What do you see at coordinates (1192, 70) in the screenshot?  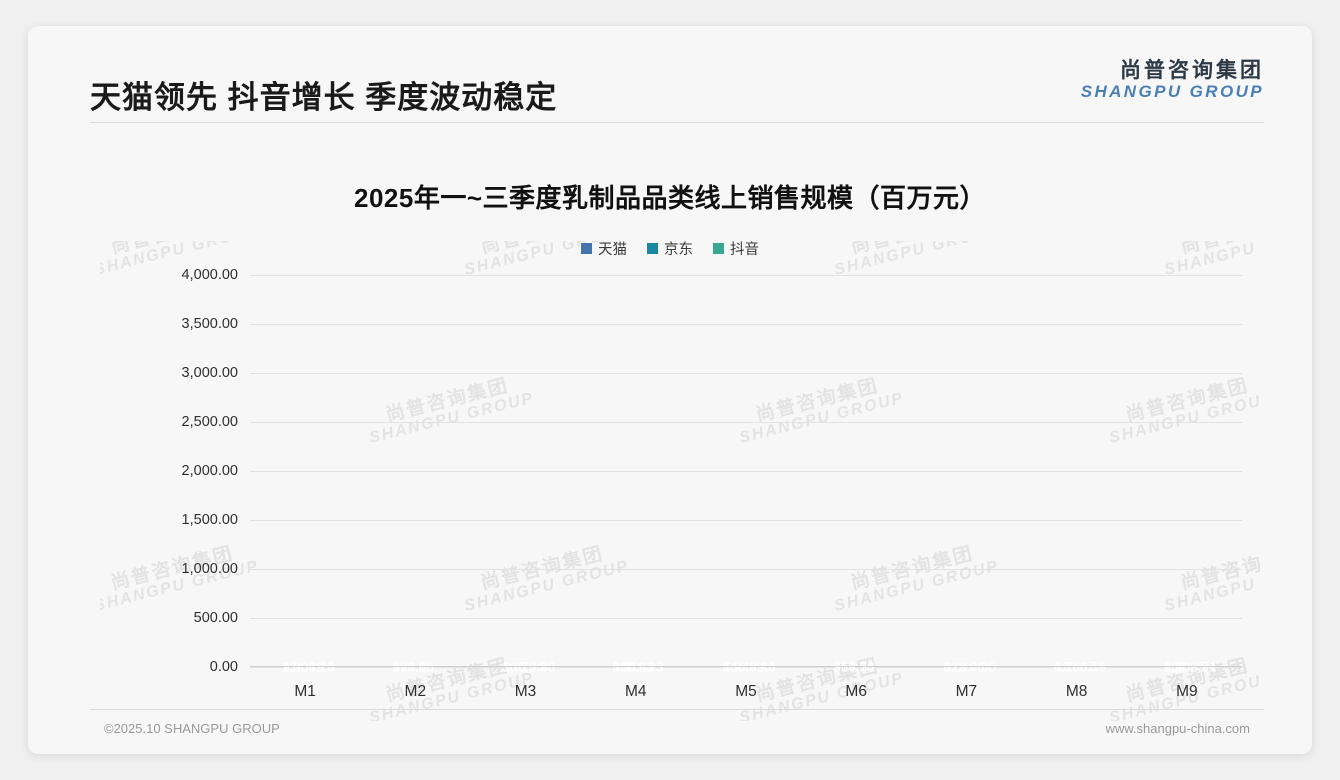 I see `brand-logo-cn: 尚普咨询集团` at bounding box center [1192, 70].